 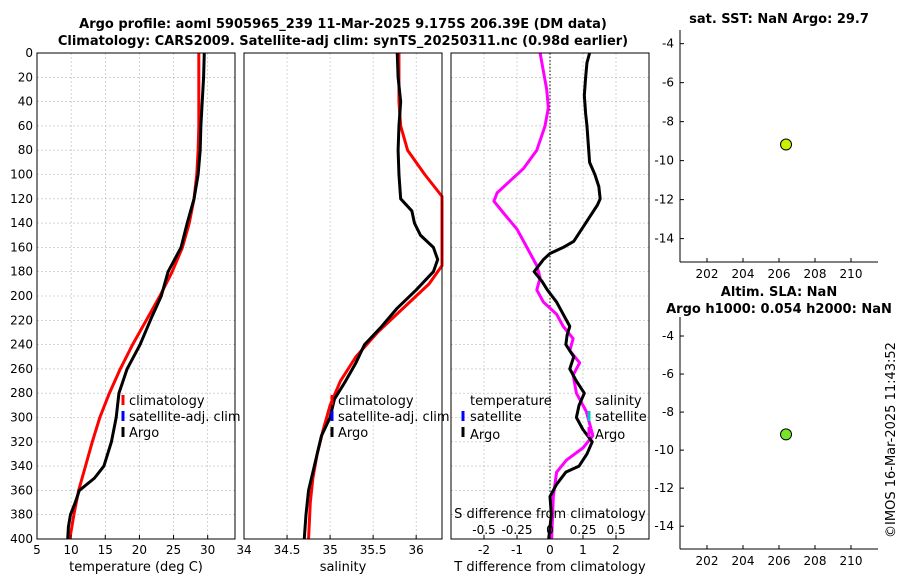 I want to click on salinity-tick-label: 0, so click(x=550, y=530).